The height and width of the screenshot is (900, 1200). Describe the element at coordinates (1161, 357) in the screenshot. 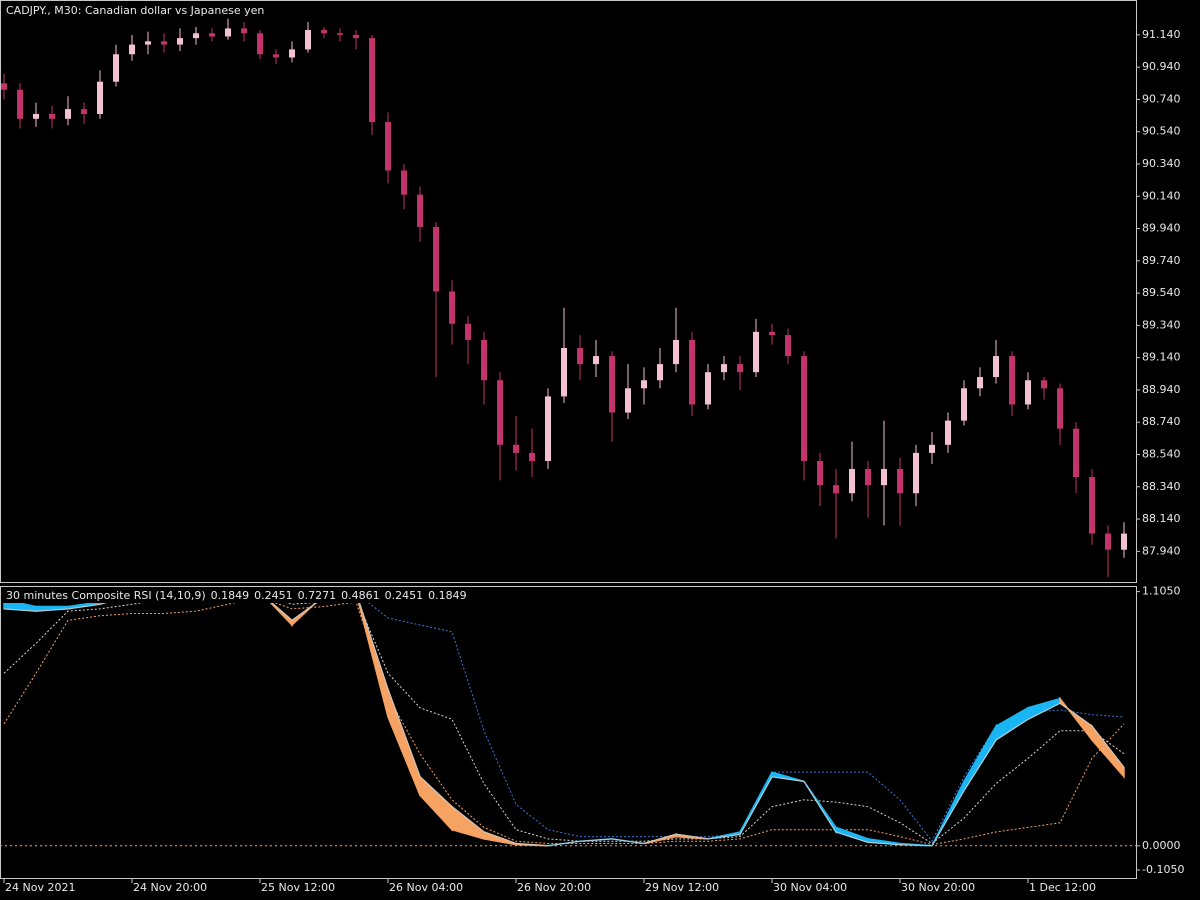

I see `y-tick-label: 89.140` at that location.